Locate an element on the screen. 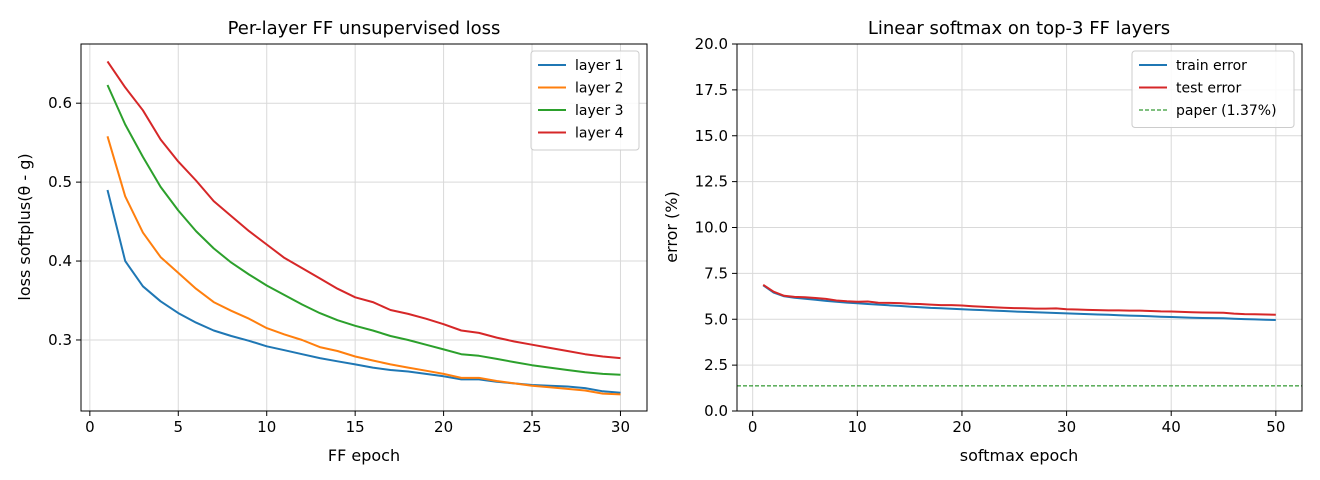 The width and height of the screenshot is (1320, 480). y-tick-label: 15.0 is located at coordinates (711, 136).